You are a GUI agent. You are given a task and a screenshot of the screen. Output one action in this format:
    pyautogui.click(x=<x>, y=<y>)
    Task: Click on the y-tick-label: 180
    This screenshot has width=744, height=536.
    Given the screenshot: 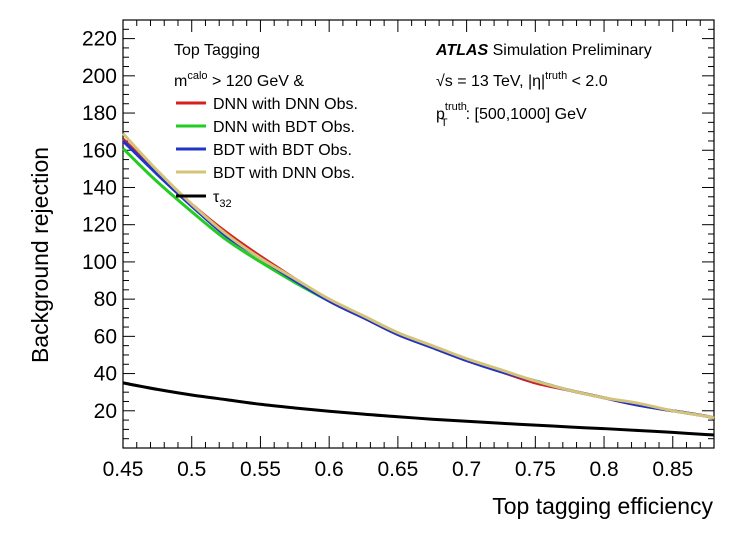 What is the action you would take?
    pyautogui.click(x=99, y=113)
    